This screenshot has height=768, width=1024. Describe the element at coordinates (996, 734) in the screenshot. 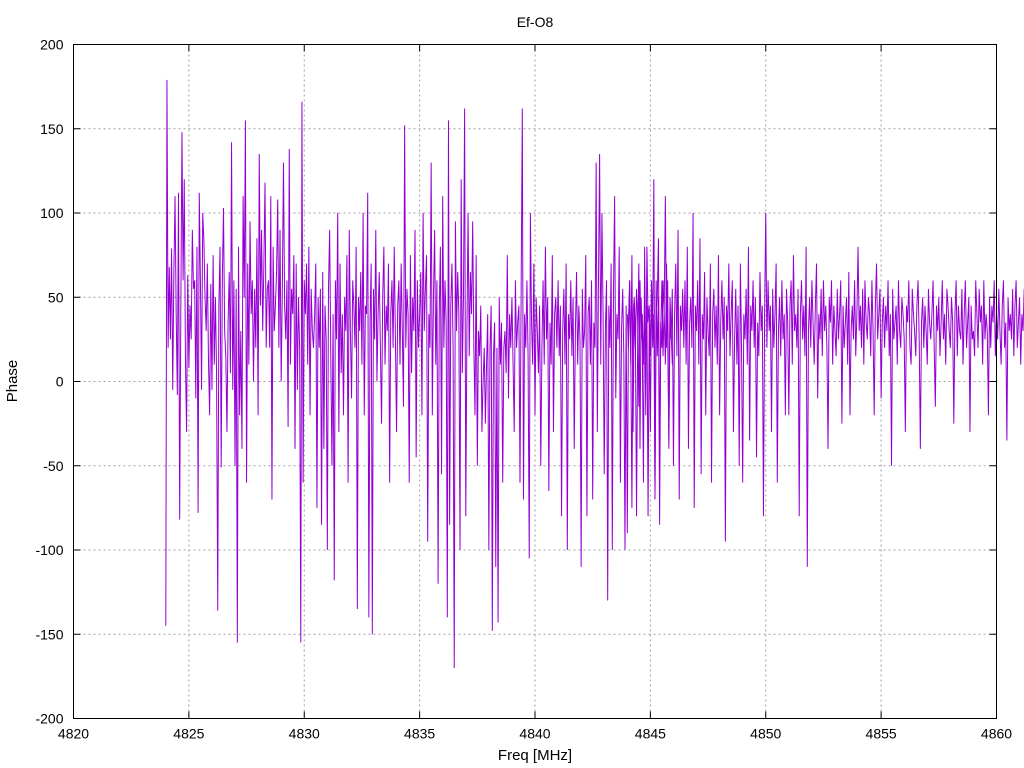

I see `x-tick-label: 4860` at that location.